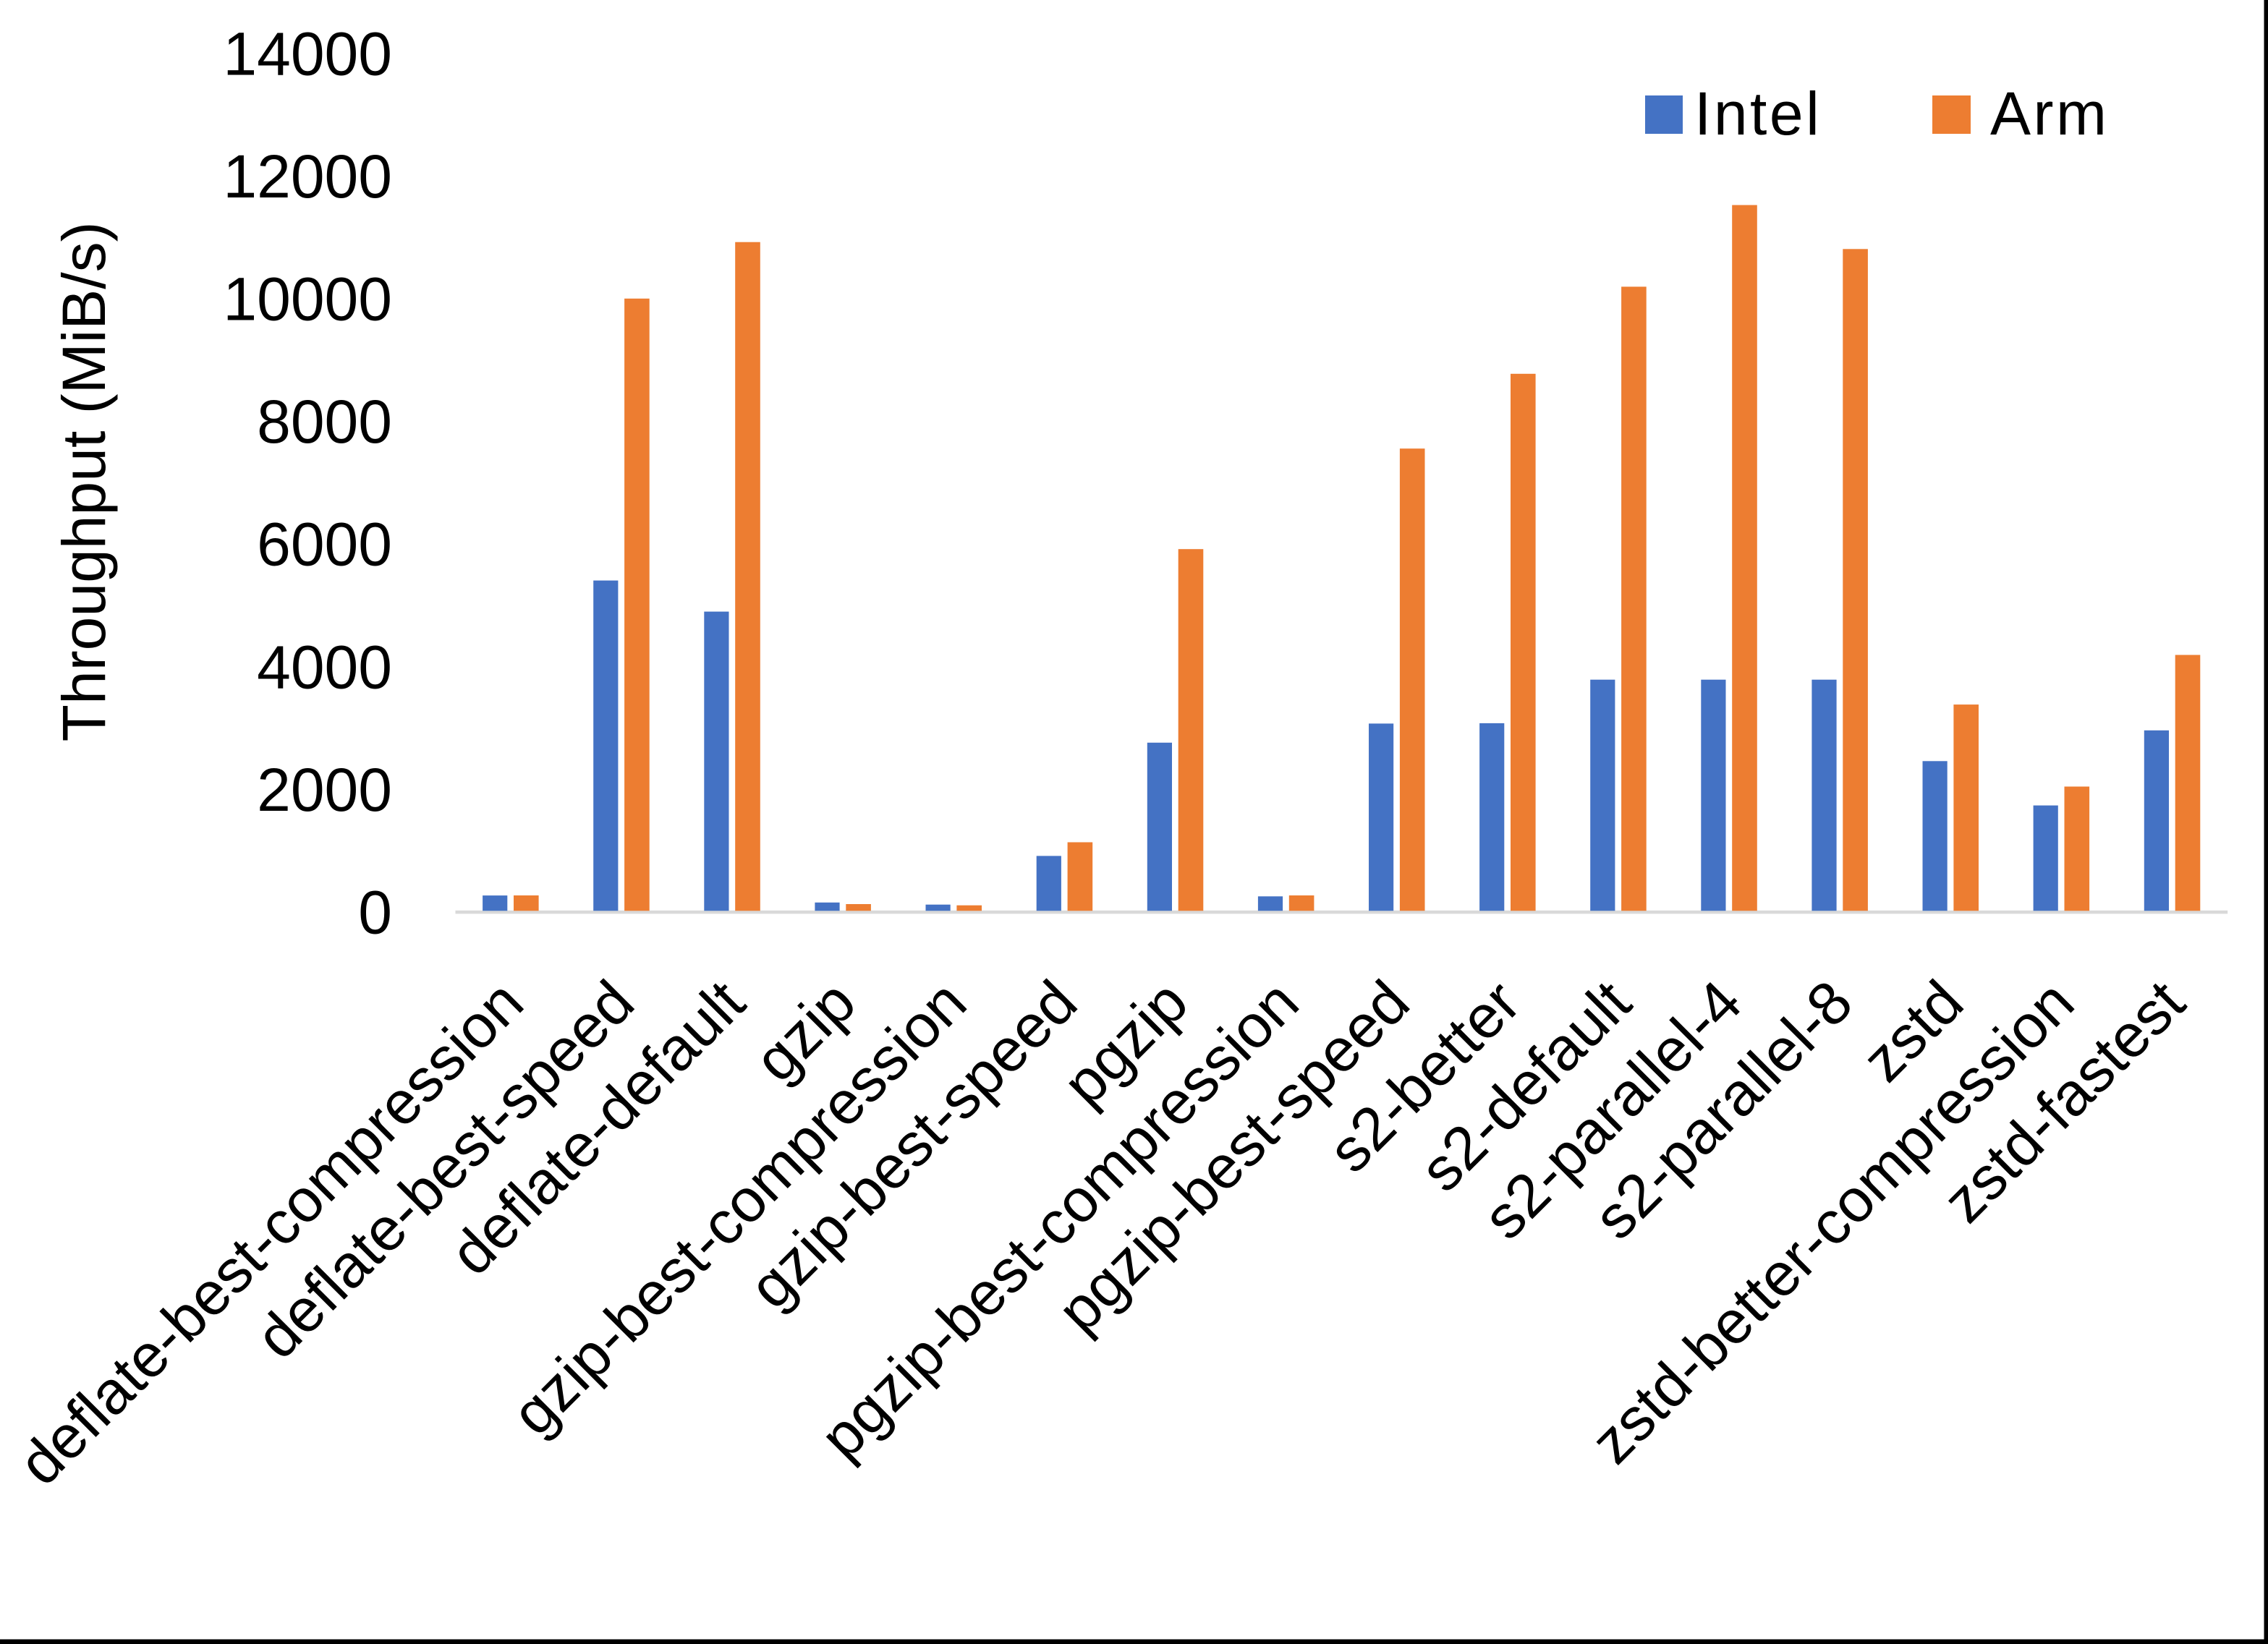 The width and height of the screenshot is (2268, 1644). Describe the element at coordinates (307, 176) in the screenshot. I see `svg-text: 12000` at that location.